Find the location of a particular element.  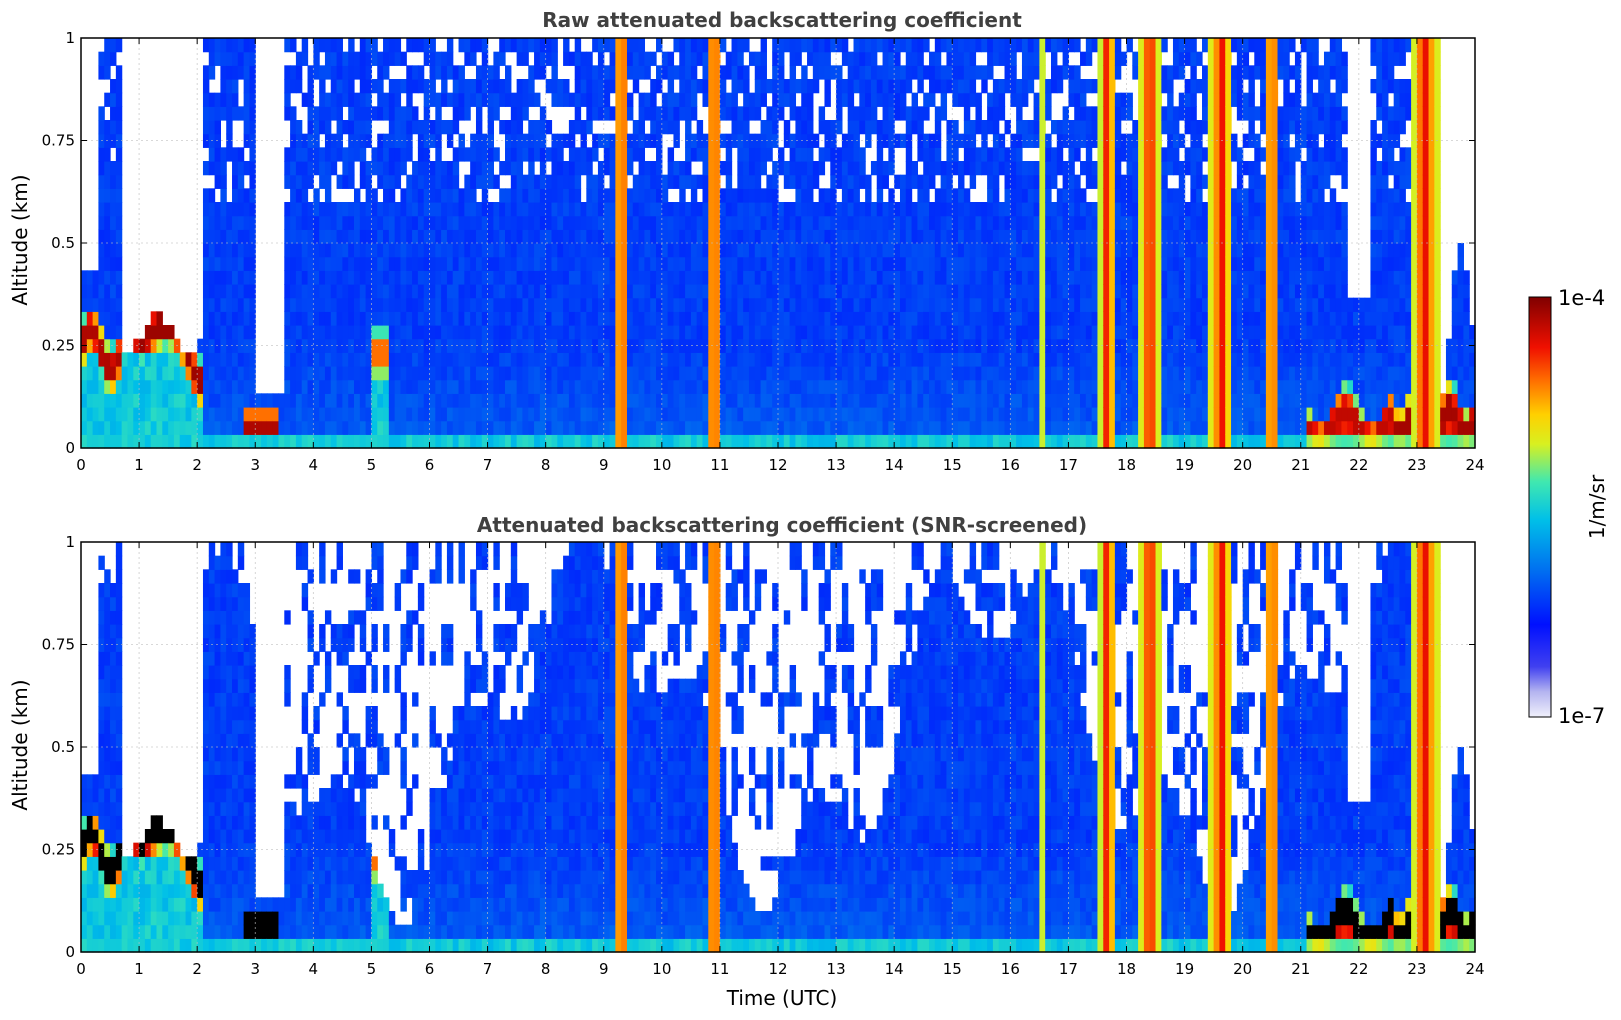

colorbar-gradient is located at coordinates (1540, 507).